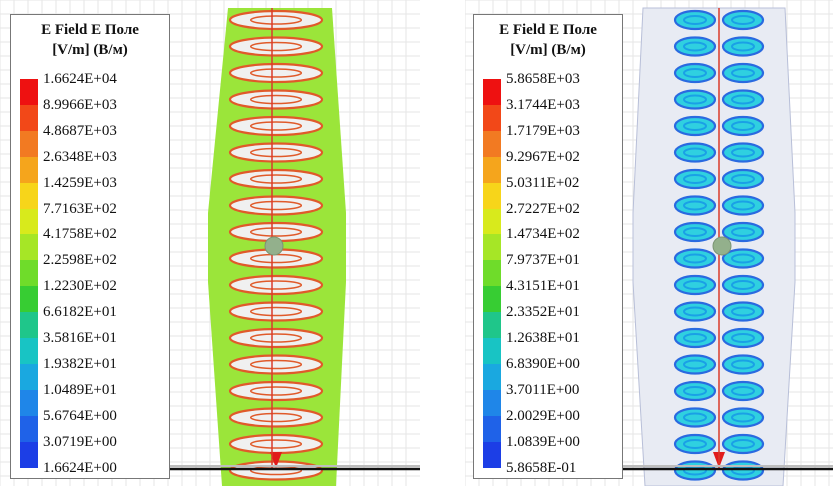  Describe the element at coordinates (543, 130) in the screenshot. I see `legend-tick-label: 1.7179E+03` at that location.